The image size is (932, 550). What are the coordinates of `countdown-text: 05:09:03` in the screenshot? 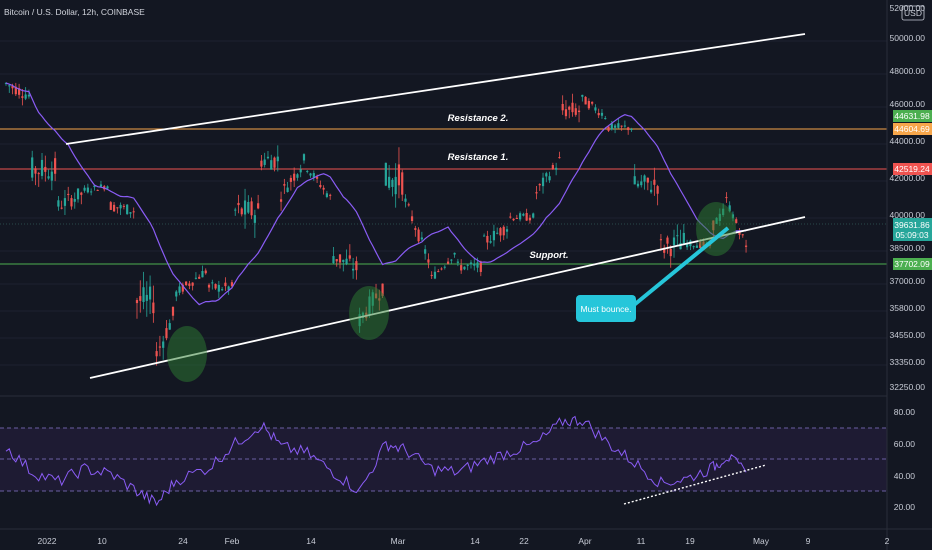 It's located at (911, 235).